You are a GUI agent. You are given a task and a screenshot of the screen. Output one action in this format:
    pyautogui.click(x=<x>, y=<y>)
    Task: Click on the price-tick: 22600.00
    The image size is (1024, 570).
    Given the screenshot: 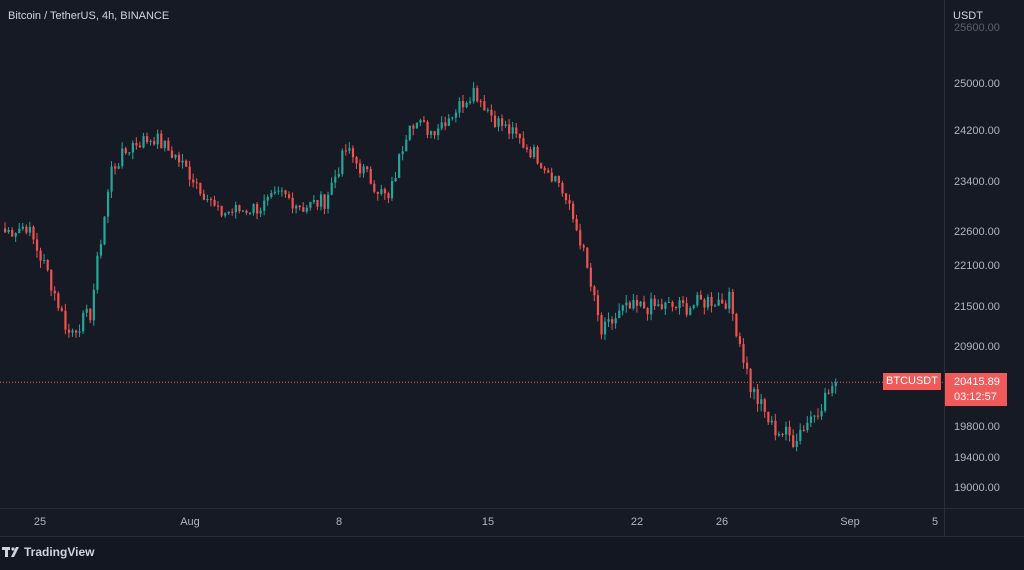 What is the action you would take?
    pyautogui.click(x=977, y=232)
    